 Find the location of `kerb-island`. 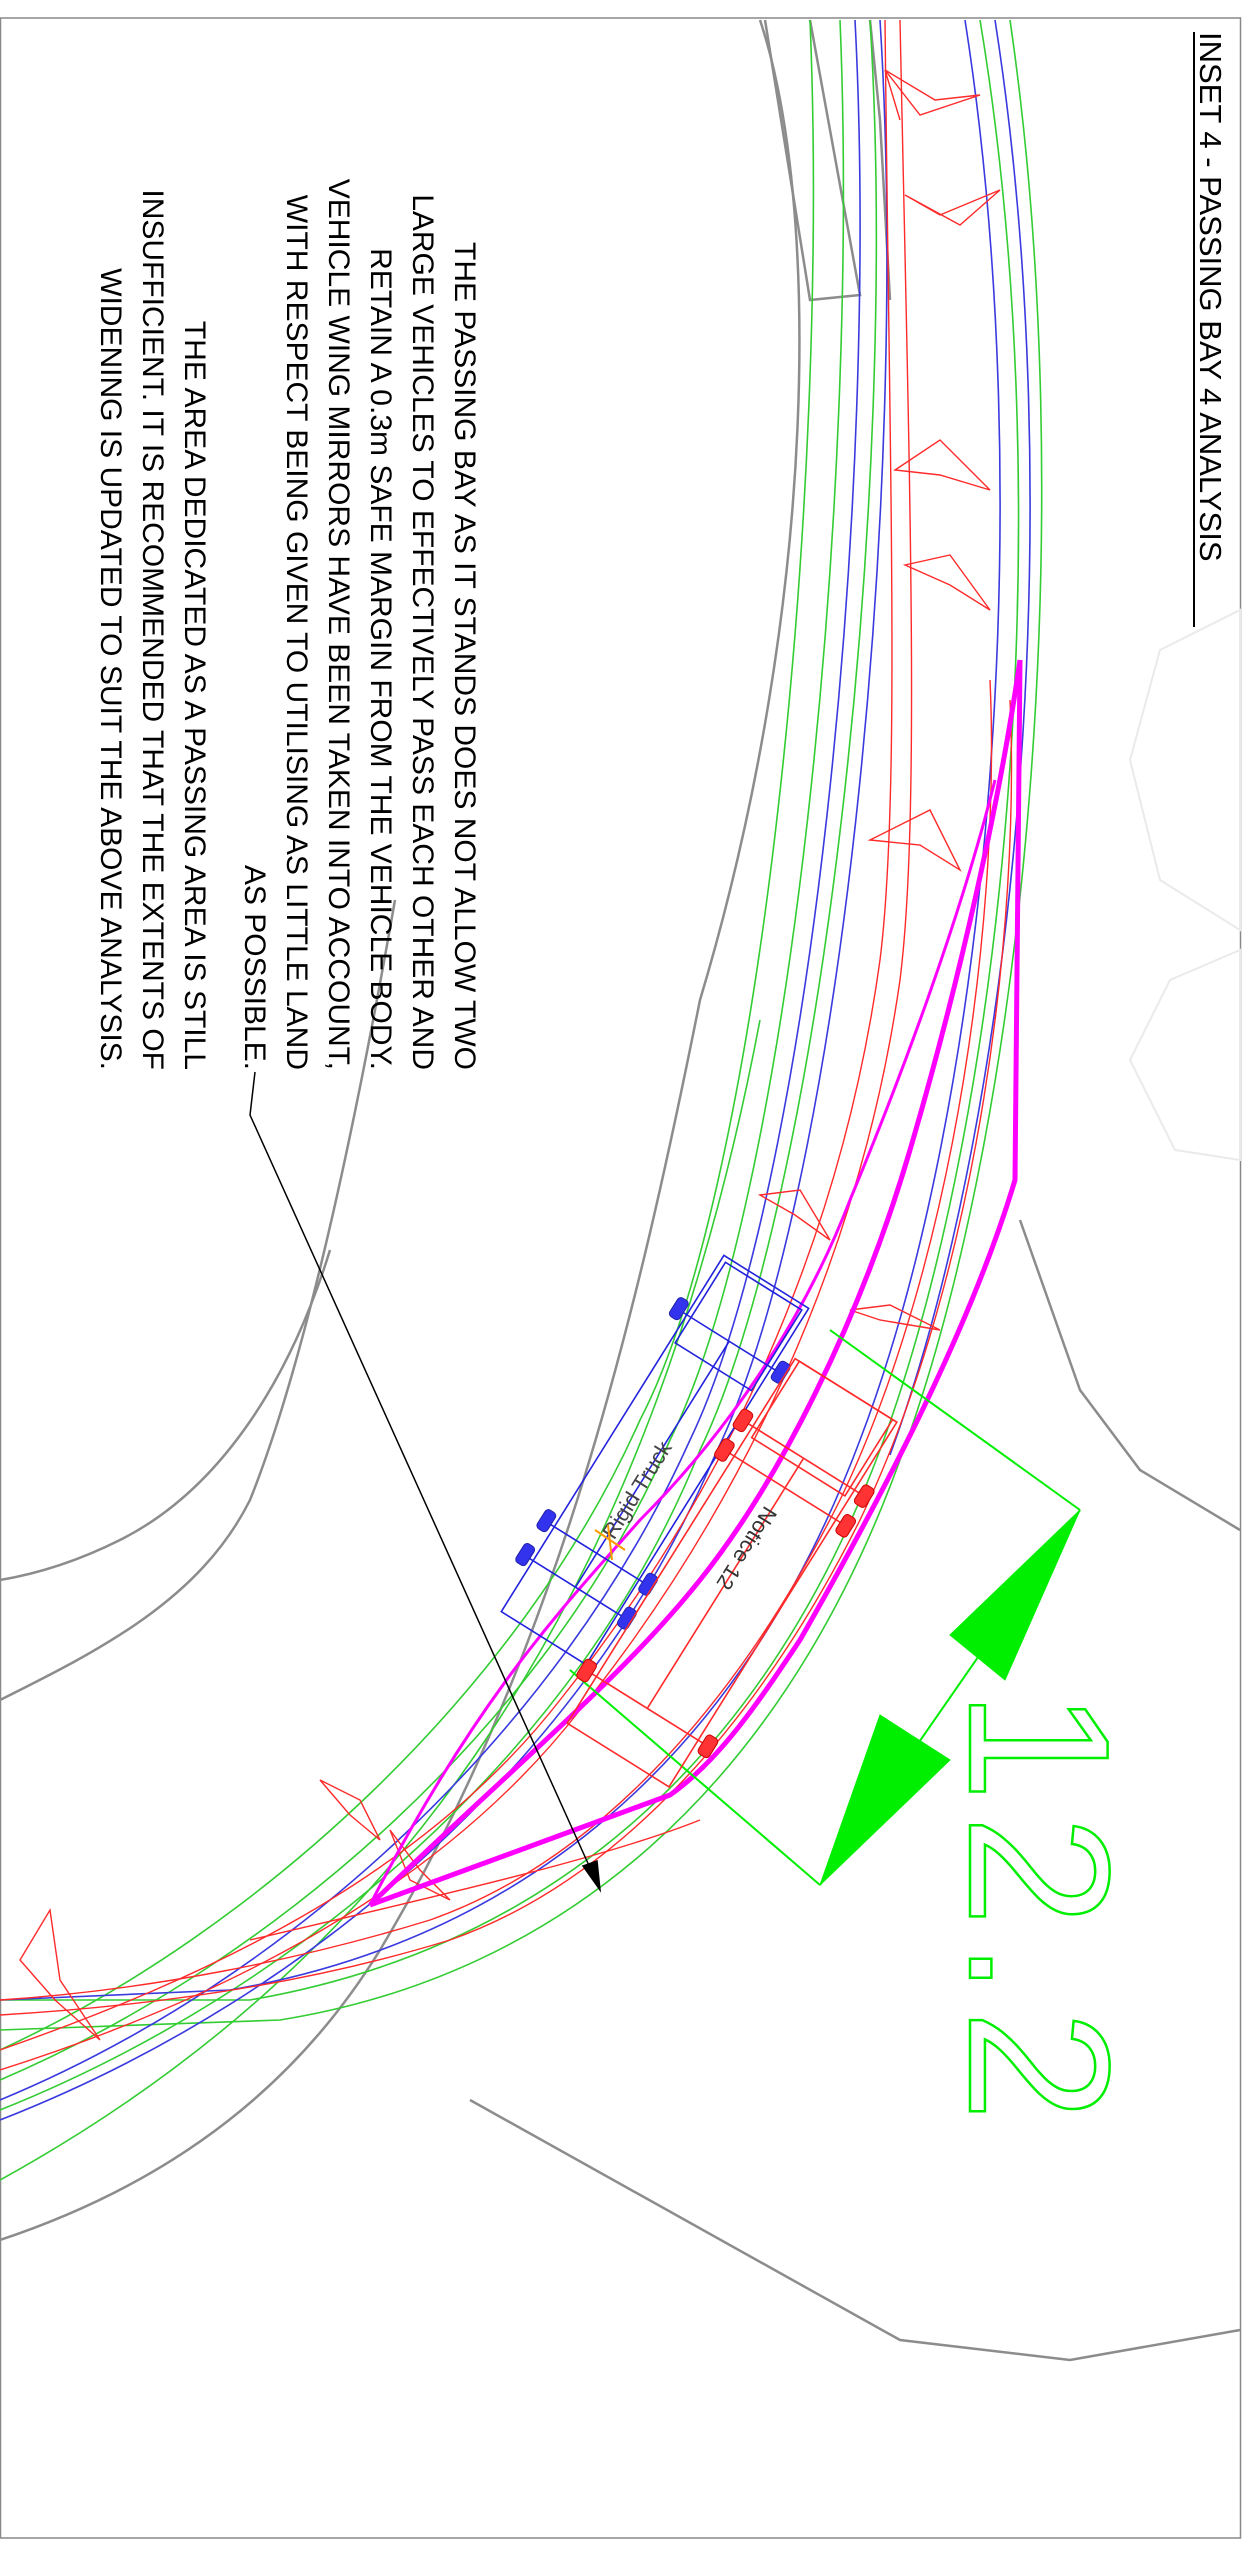

kerb-island is located at coordinates (812, 160).